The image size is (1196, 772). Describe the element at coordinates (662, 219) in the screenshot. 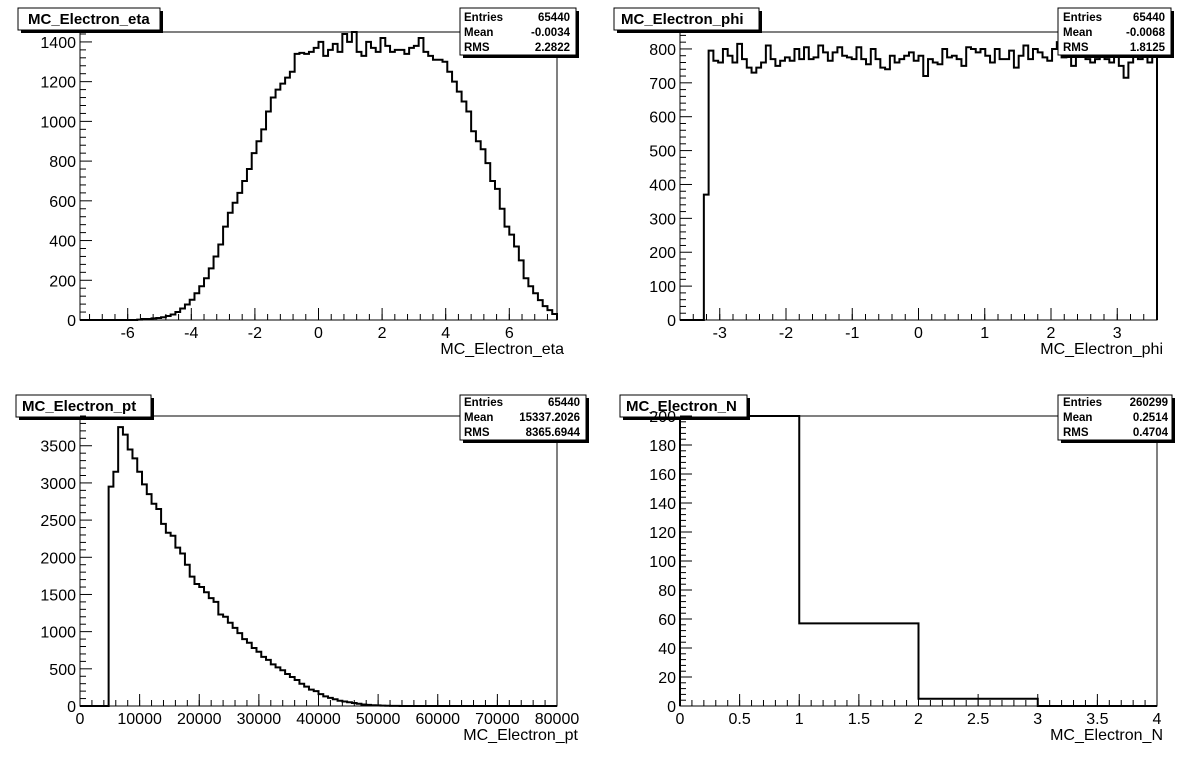

I see `phi-ytick-label: 300` at that location.